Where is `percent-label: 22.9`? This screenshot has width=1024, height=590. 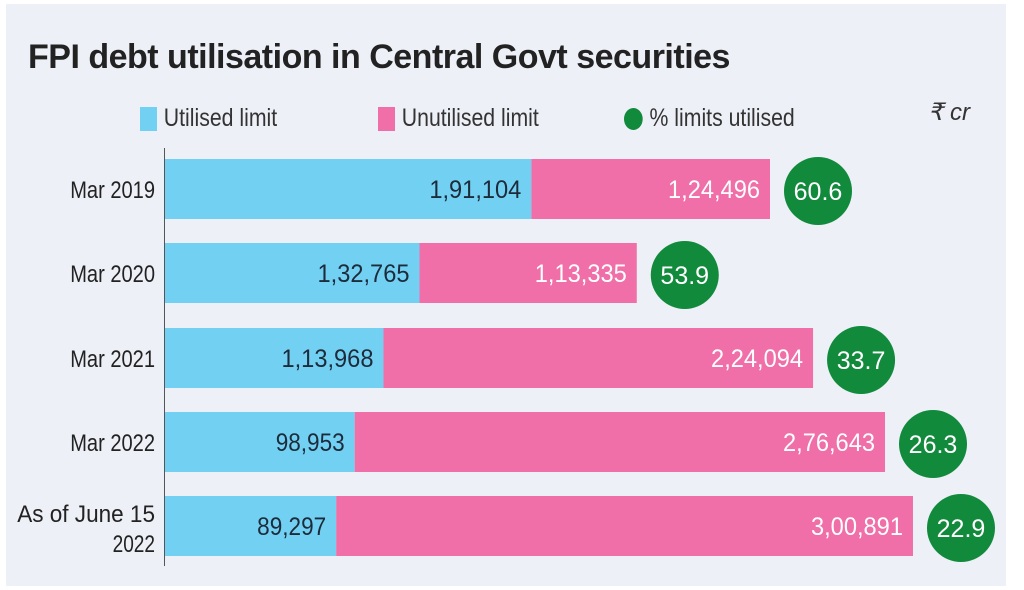 percent-label: 22.9 is located at coordinates (961, 529).